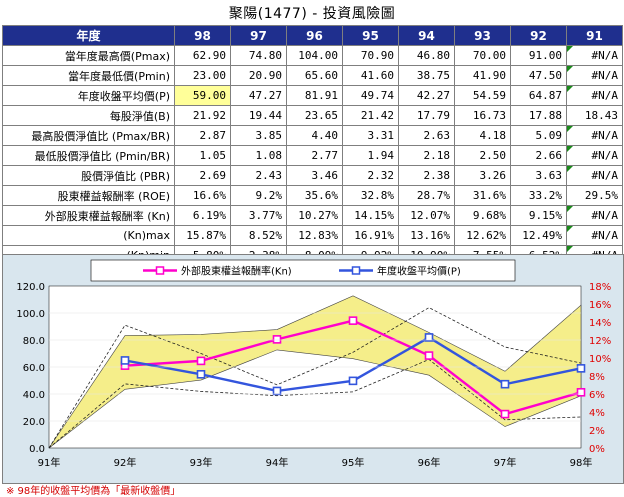 This screenshot has width=624, height=497. Describe the element at coordinates (88, 135) in the screenshot. I see `row-label: 最高股價淨值比 (Pmax/BR)` at that location.